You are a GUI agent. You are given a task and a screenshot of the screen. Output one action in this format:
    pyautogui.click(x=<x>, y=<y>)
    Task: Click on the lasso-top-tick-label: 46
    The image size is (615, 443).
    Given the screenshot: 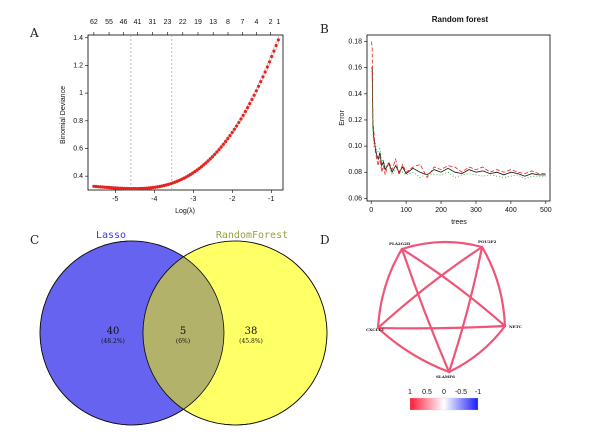 What is the action you would take?
    pyautogui.click(x=124, y=22)
    